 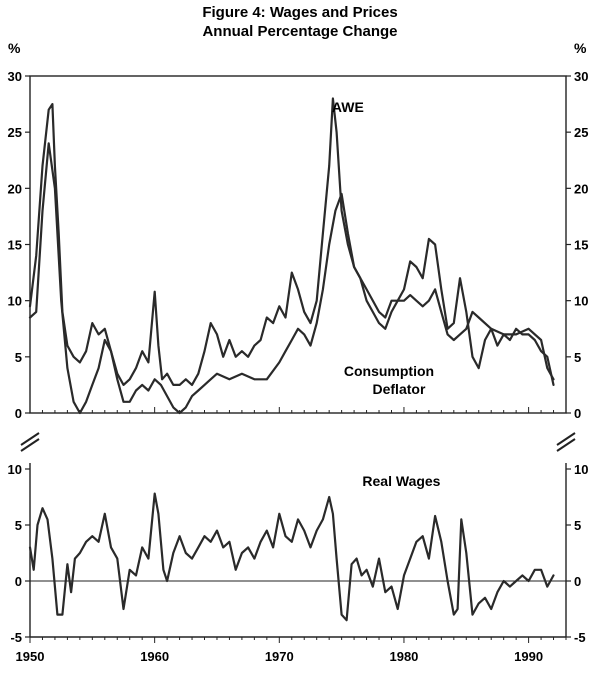 I want to click on y-tick-label-left: 25, so click(x=15, y=132).